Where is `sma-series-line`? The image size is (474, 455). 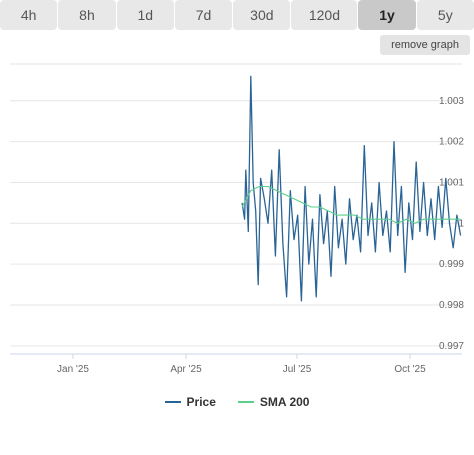
sma-series-line is located at coordinates (351, 204).